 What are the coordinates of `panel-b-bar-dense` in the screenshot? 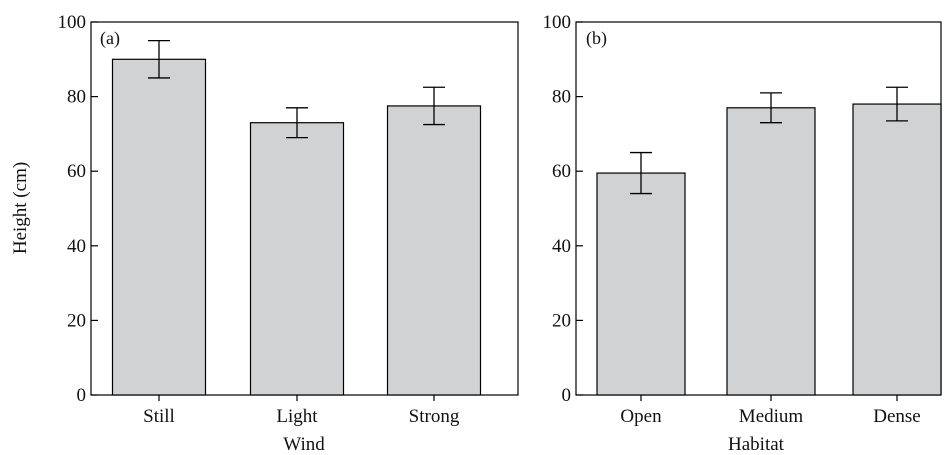 It's located at (897, 249).